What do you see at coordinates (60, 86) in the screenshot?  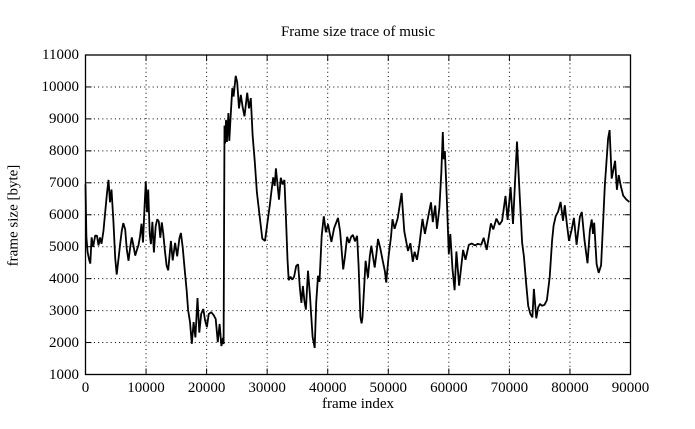 I see `y-tick-label: 10000` at bounding box center [60, 86].